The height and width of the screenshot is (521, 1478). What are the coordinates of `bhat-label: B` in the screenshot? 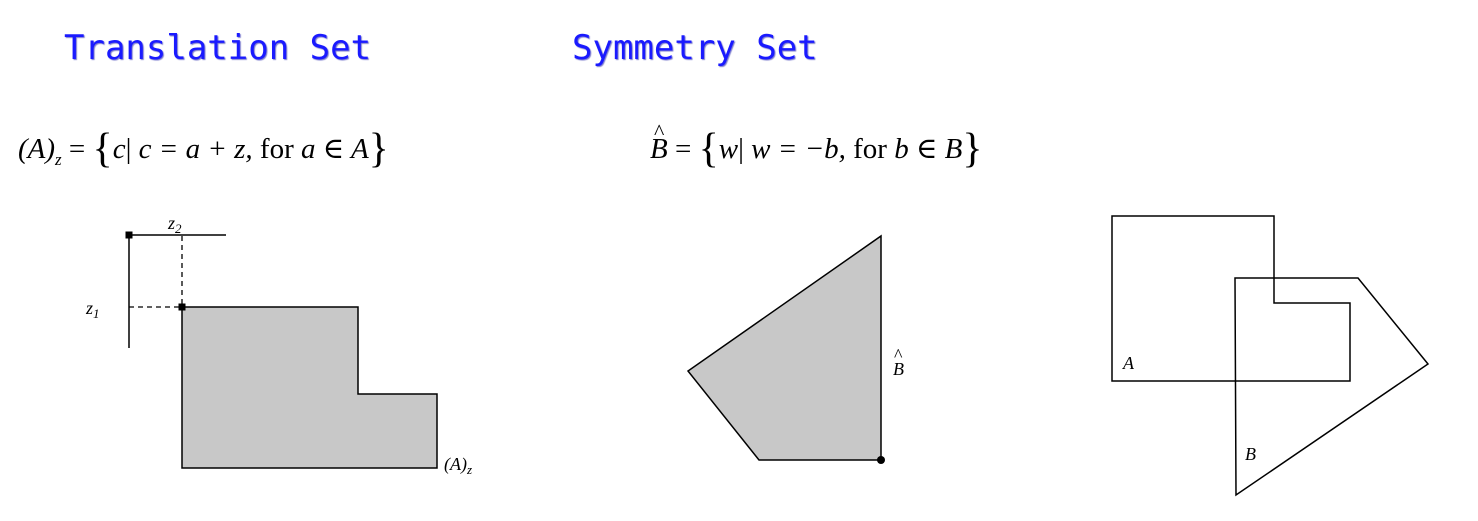 It's located at (898, 369).